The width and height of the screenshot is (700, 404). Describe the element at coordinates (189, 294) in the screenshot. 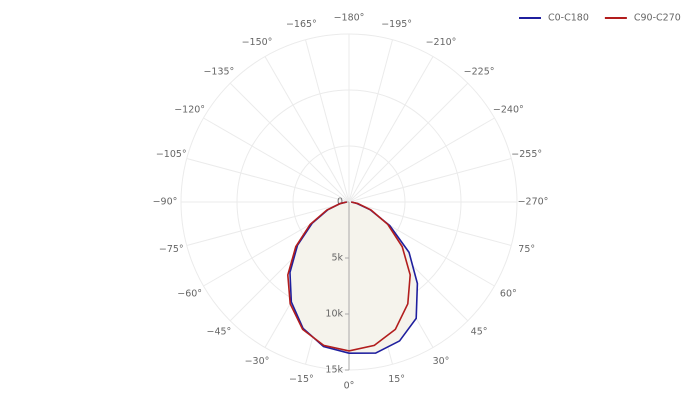

I see `angular-tick-label: −60°` at that location.